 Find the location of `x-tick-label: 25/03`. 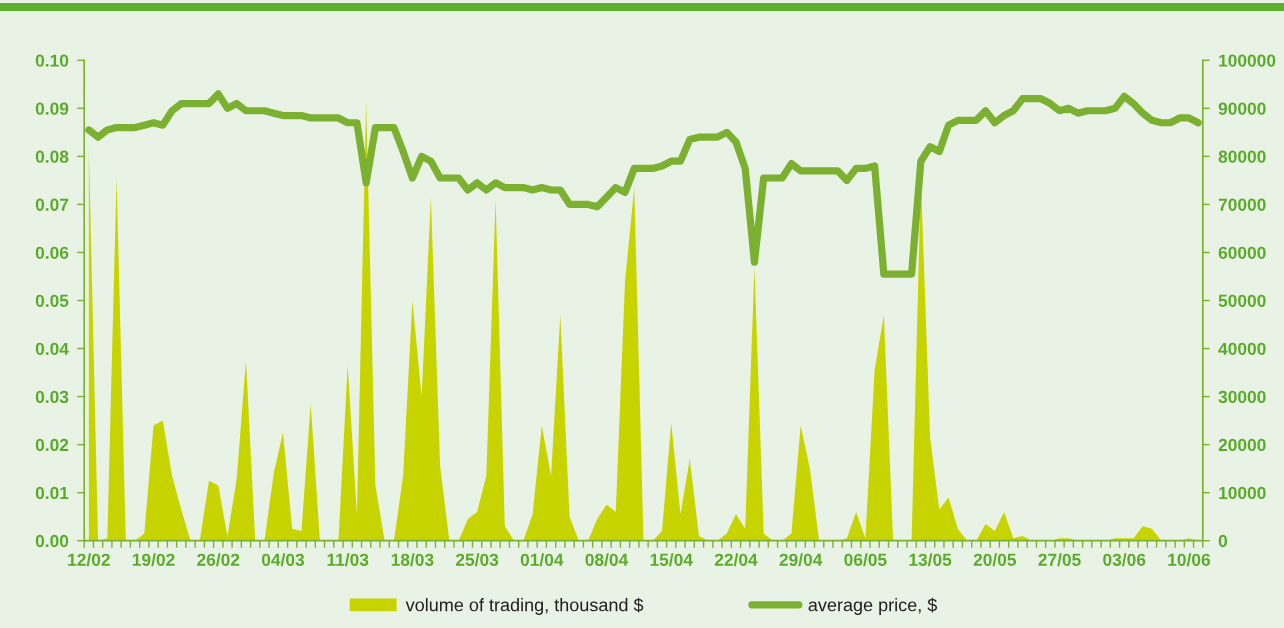

x-tick-label: 25/03 is located at coordinates (477, 560).